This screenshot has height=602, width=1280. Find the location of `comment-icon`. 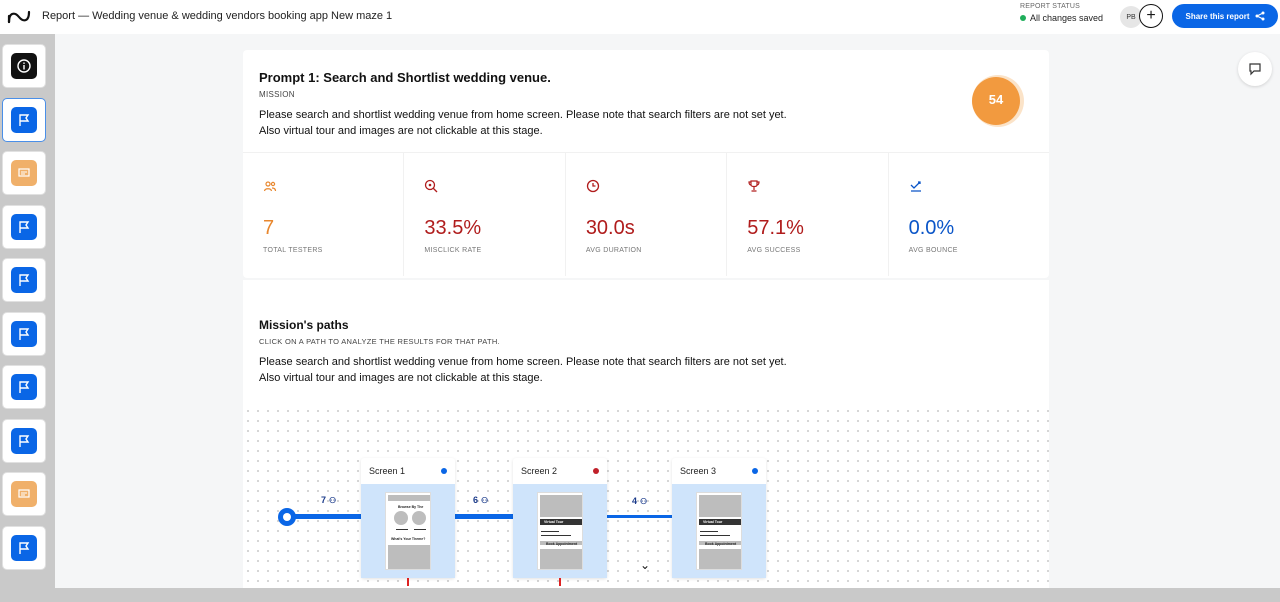

comment-icon is located at coordinates (1255, 69).